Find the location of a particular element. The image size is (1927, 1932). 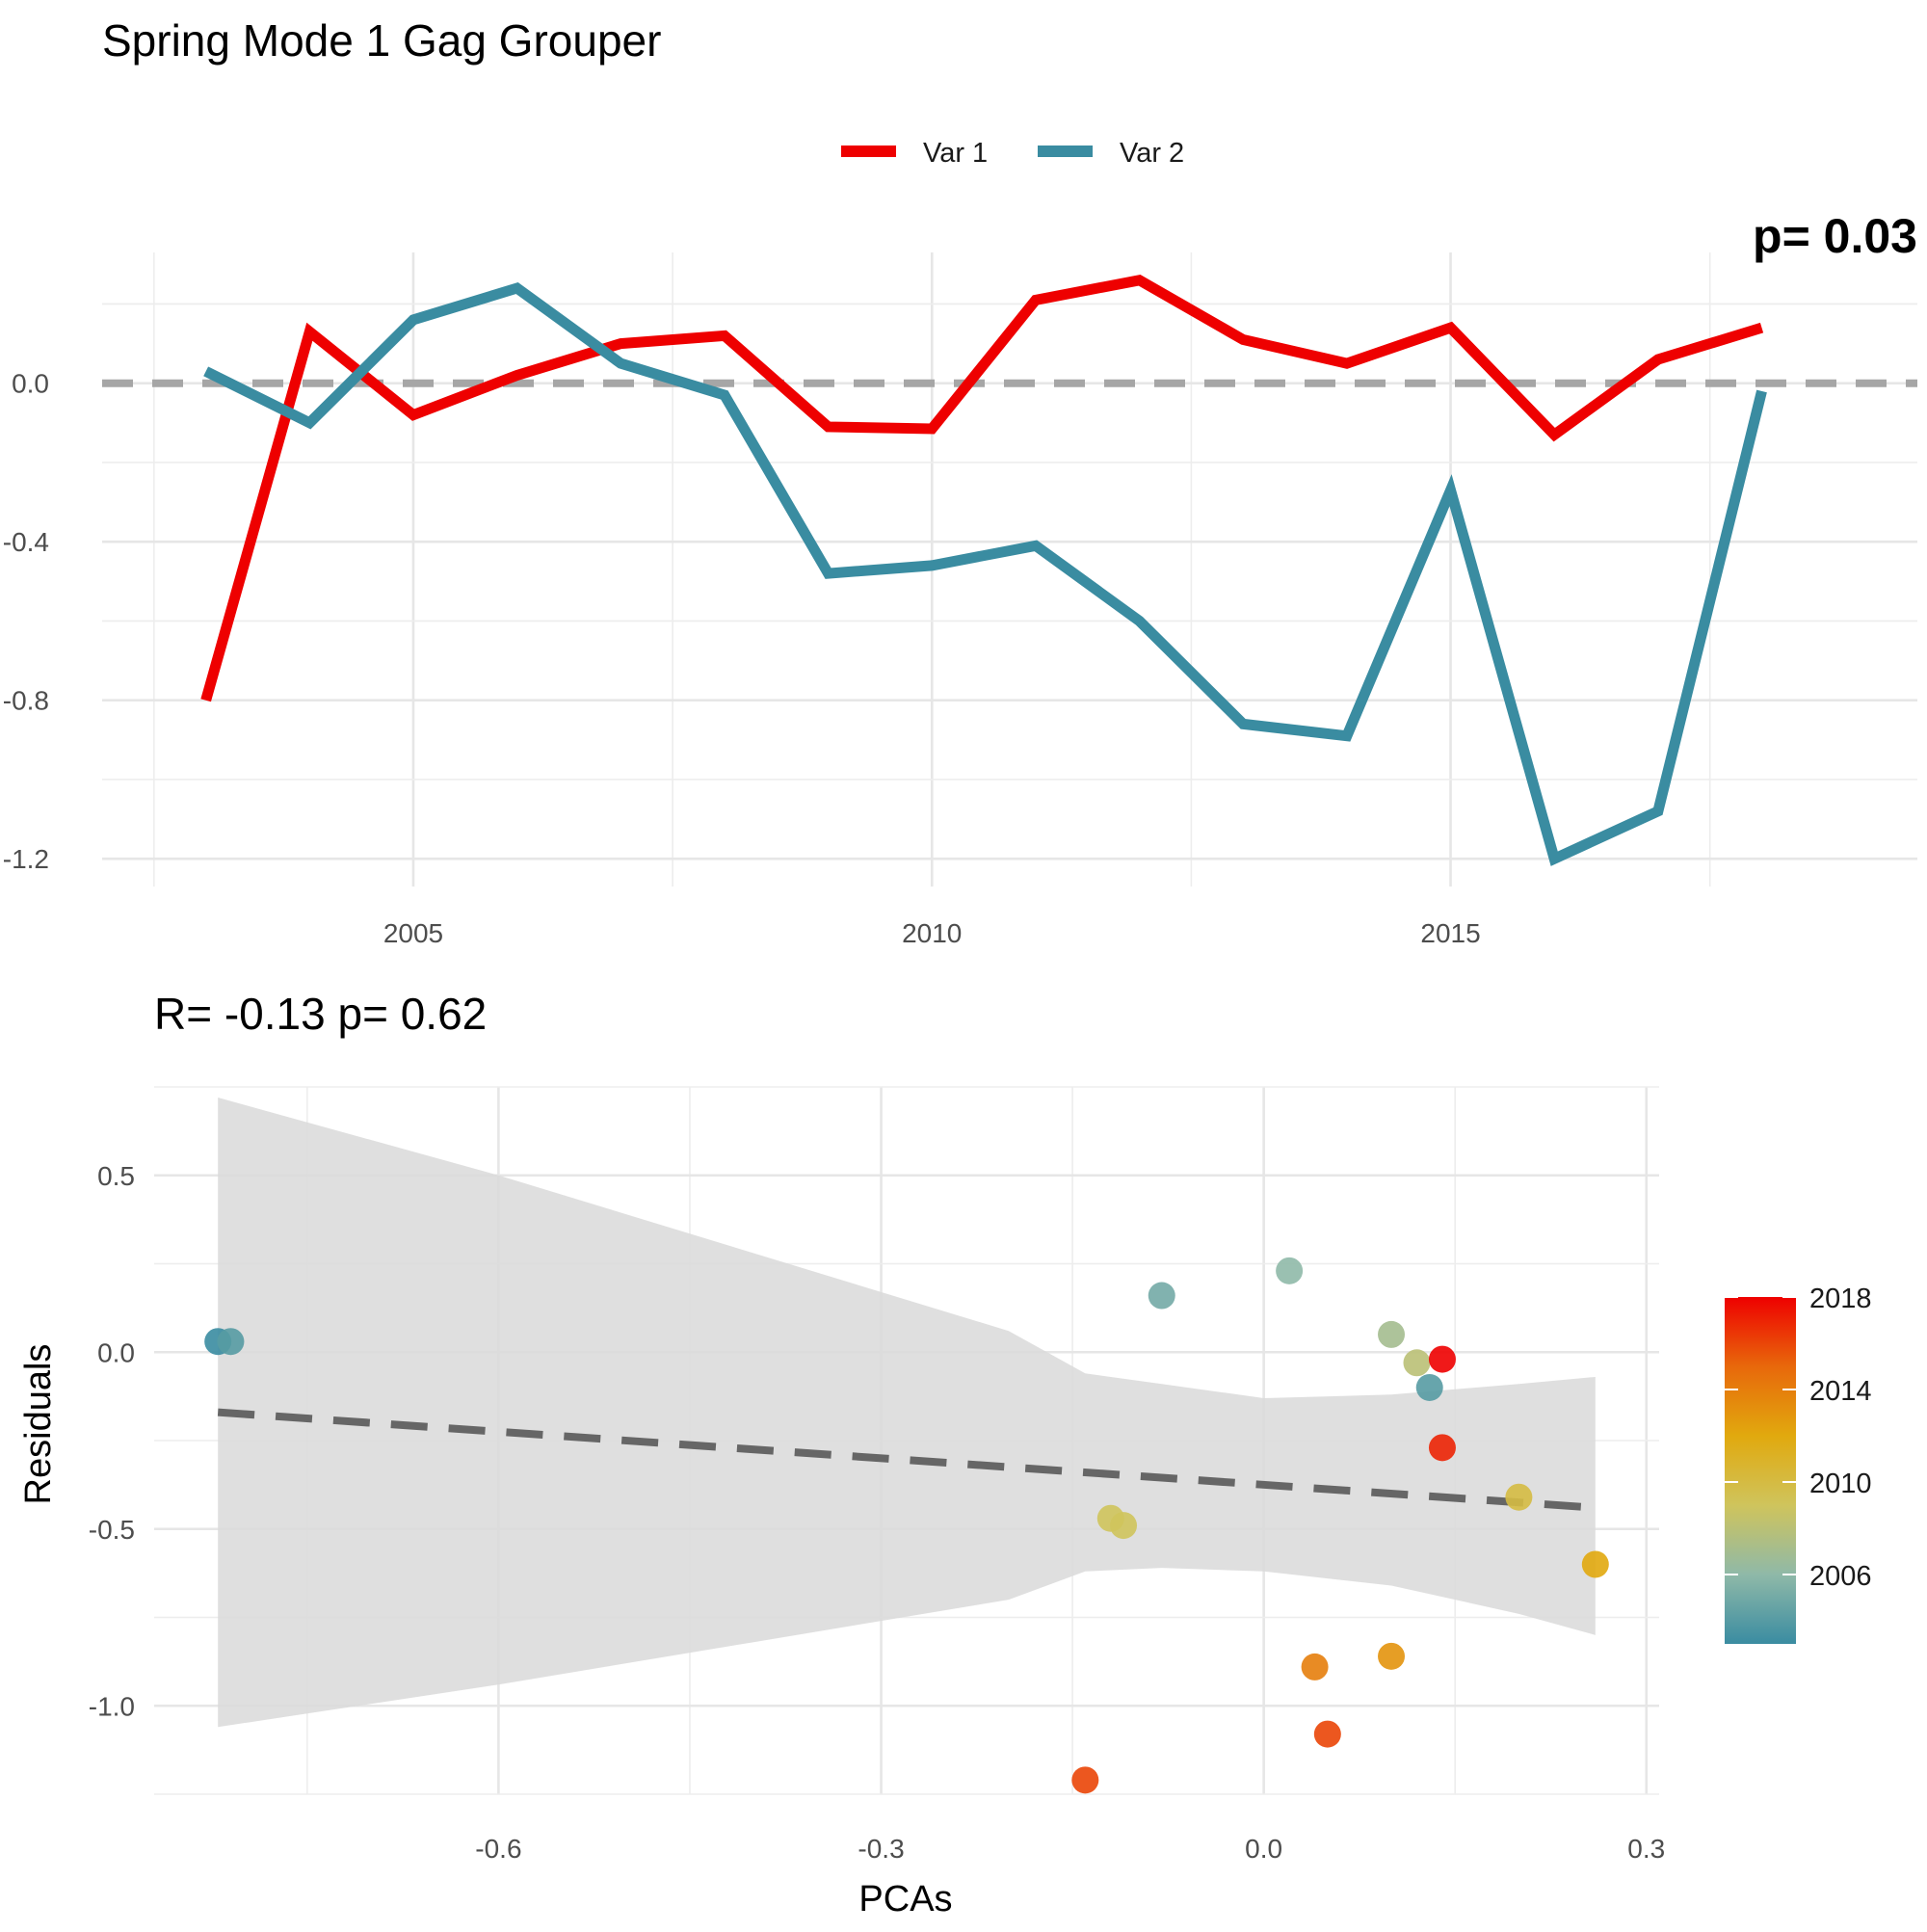

colorbar-legend: 2006 2010 2014 2018 is located at coordinates (1798, 1464).